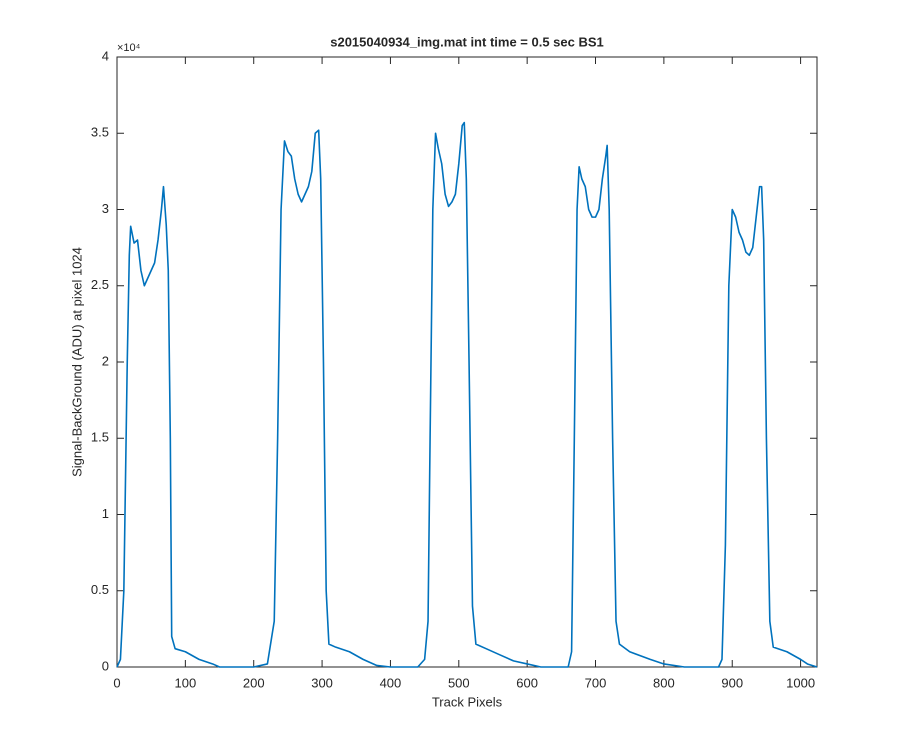 This screenshot has height=750, width=900. What do you see at coordinates (459, 682) in the screenshot?
I see `x-tick-label: 500` at bounding box center [459, 682].